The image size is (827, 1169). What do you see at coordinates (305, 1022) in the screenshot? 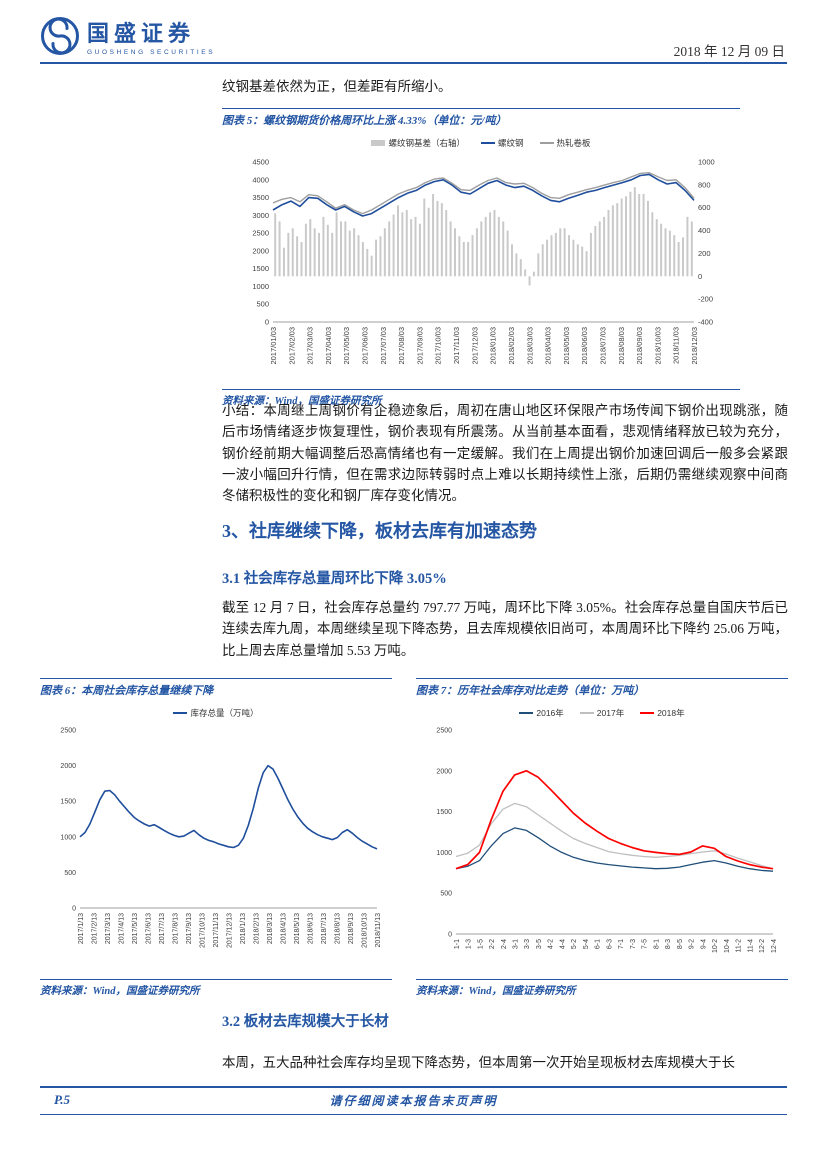
I see `section-3-2-title: 3.2 板材去库规模大于长材` at bounding box center [305, 1022].